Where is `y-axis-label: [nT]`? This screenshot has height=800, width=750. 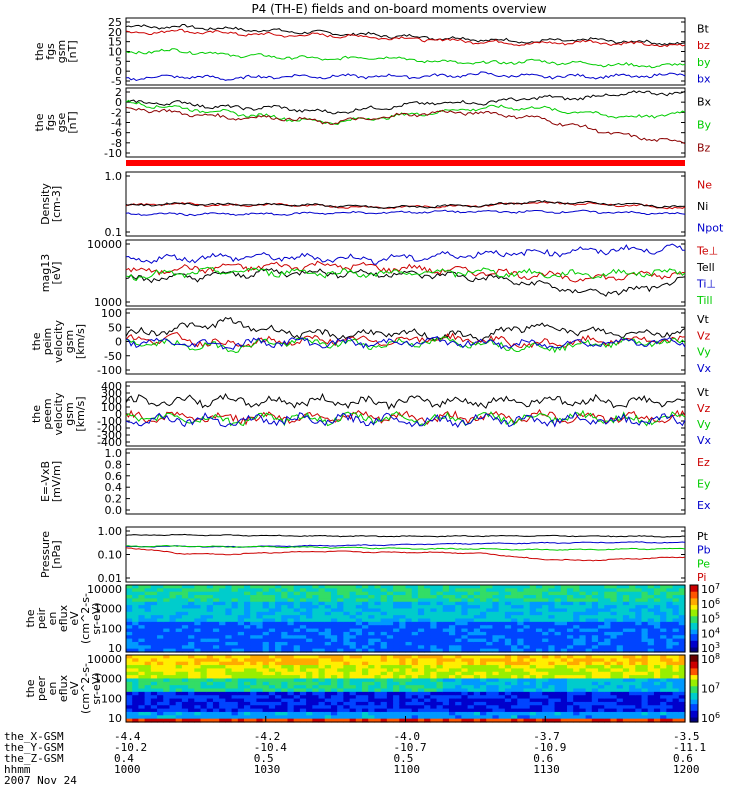 y-axis-label: [nT] is located at coordinates (72, 51).